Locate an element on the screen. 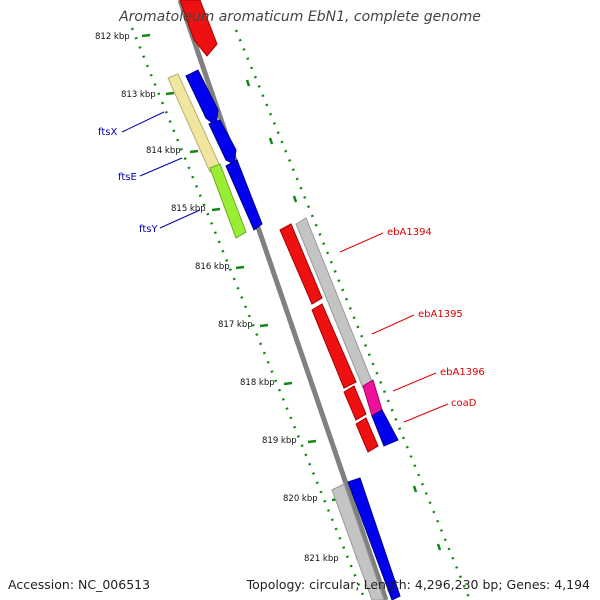  gene-arrow-blue-bottom is located at coordinates (374, 538).